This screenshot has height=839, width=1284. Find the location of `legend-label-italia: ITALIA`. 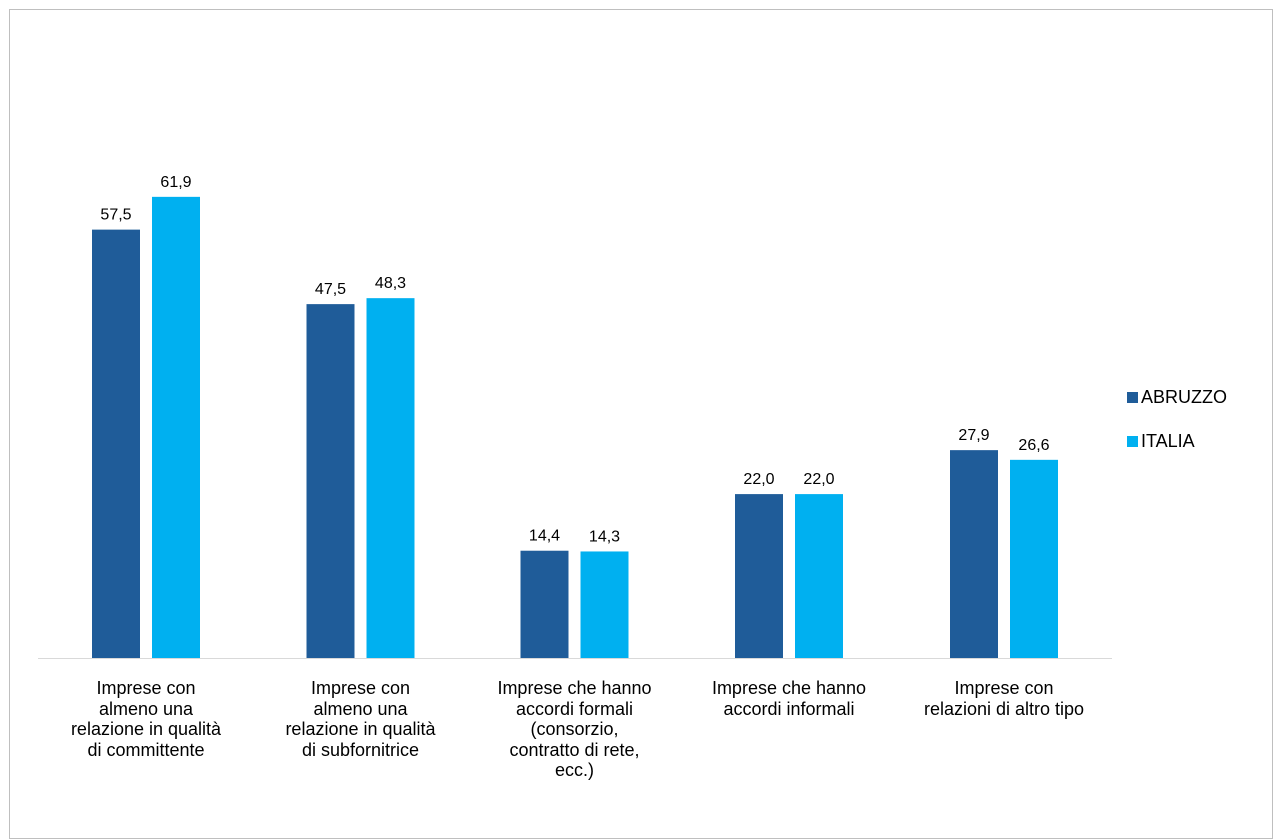

legend-label-italia: ITALIA is located at coordinates (1168, 440).